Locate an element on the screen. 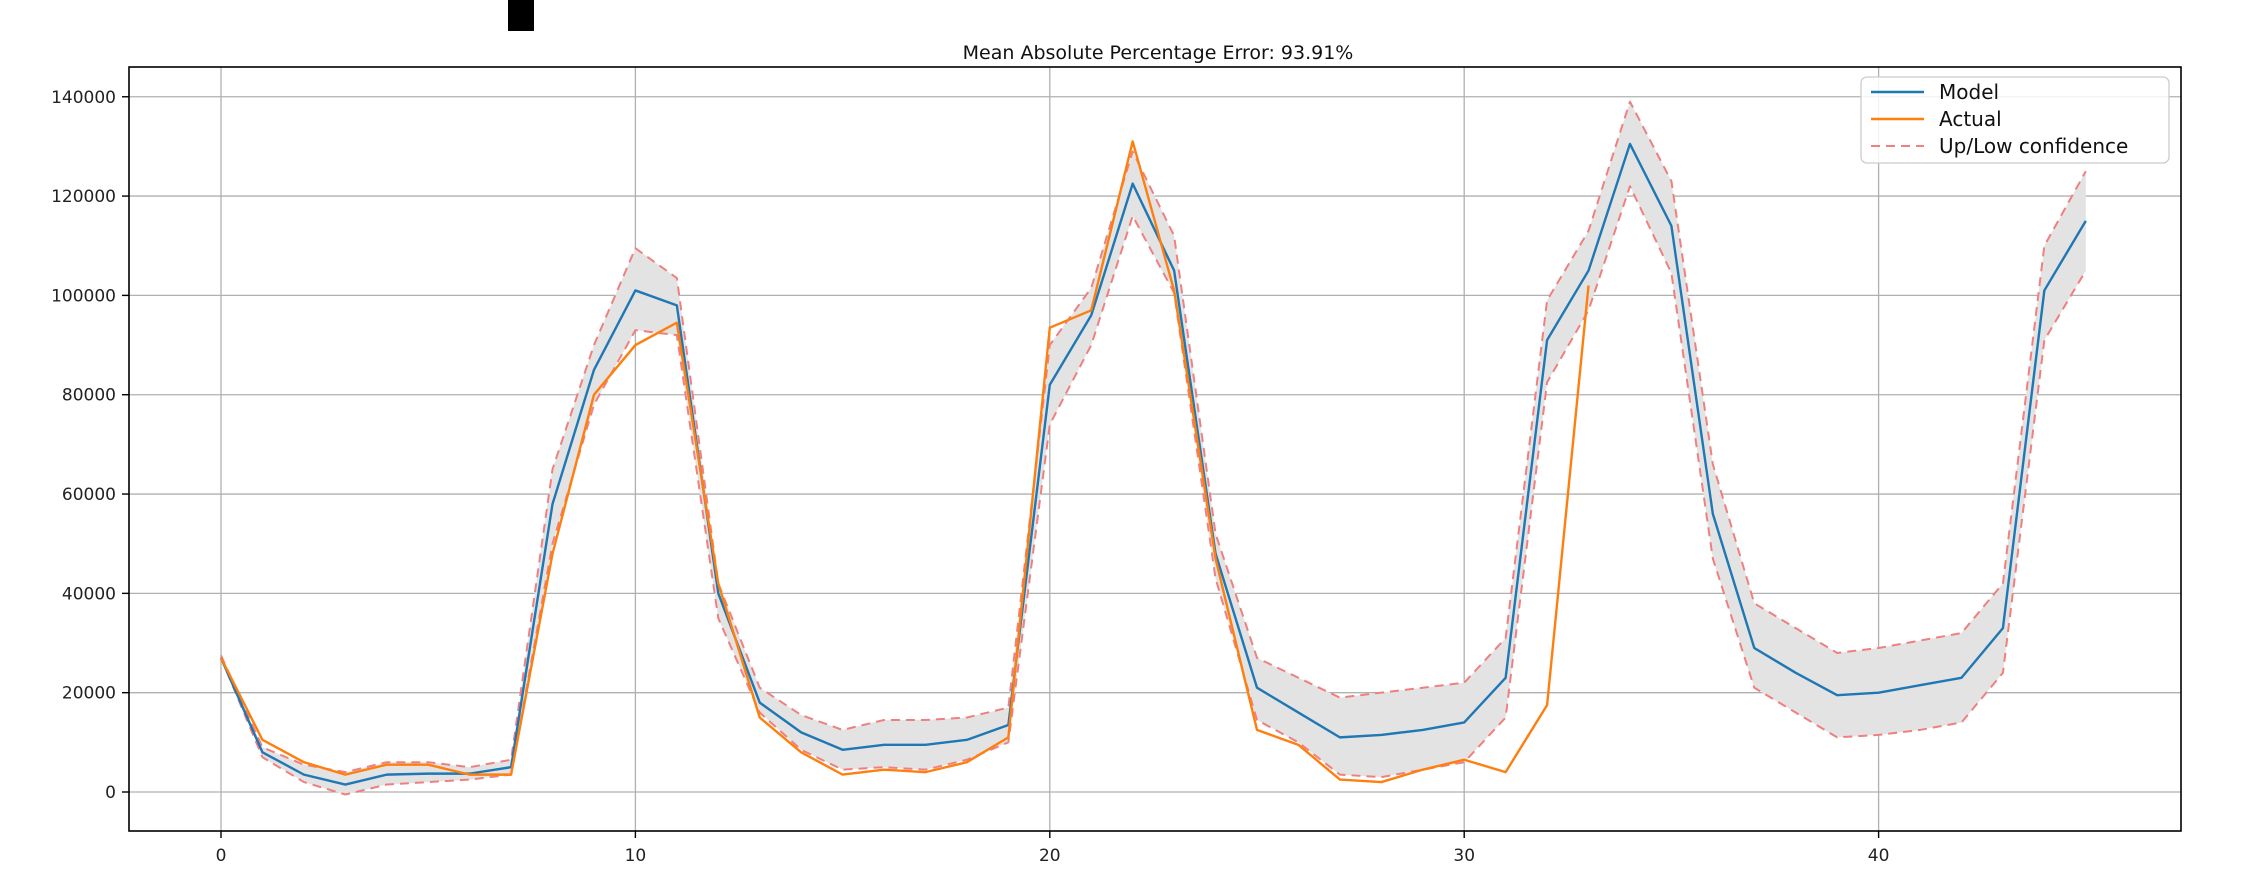 The image size is (2248, 884). chart-title: Mean Absolute Percentage Error: 93.91% is located at coordinates (1158, 53).